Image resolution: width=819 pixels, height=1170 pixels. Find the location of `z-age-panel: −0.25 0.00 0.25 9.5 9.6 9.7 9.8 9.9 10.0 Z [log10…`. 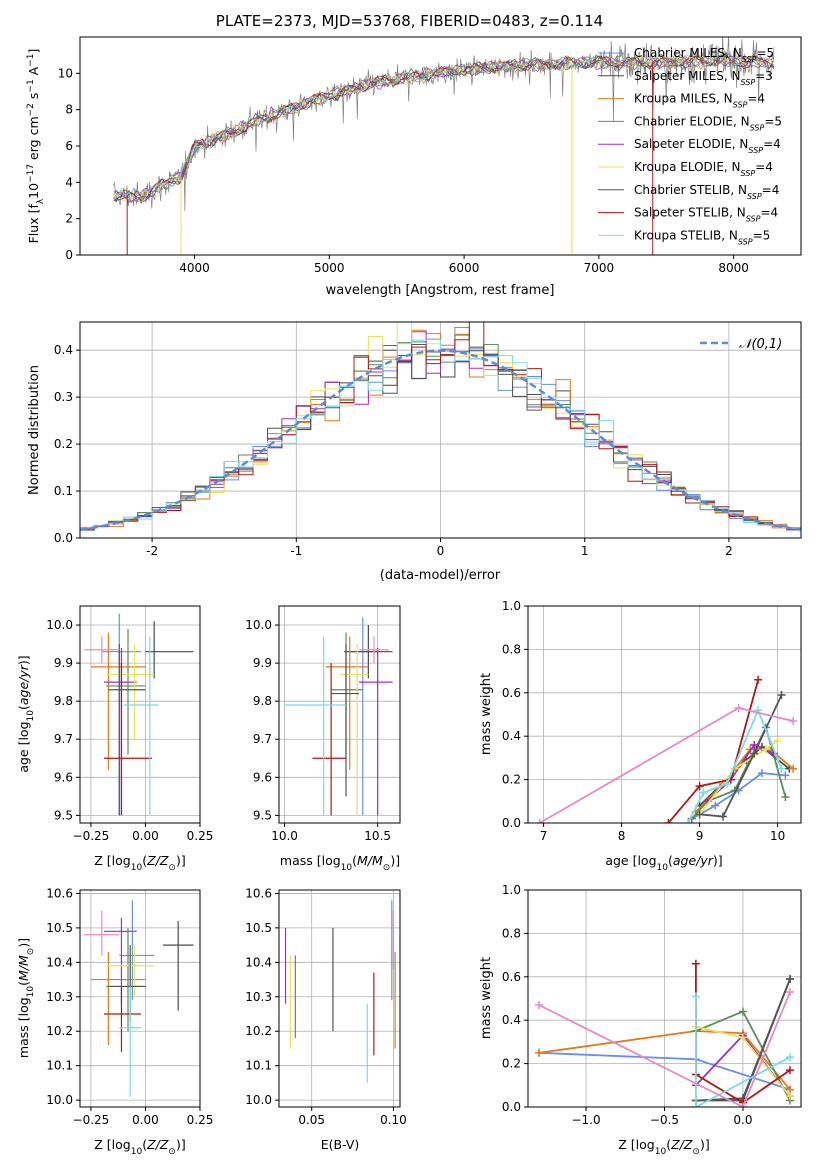

z-age-panel: −0.25 0.00 0.25 9.5 9.6 9.7 9.8 9.9 10.0 Z [log10… is located at coordinates (114, 739).